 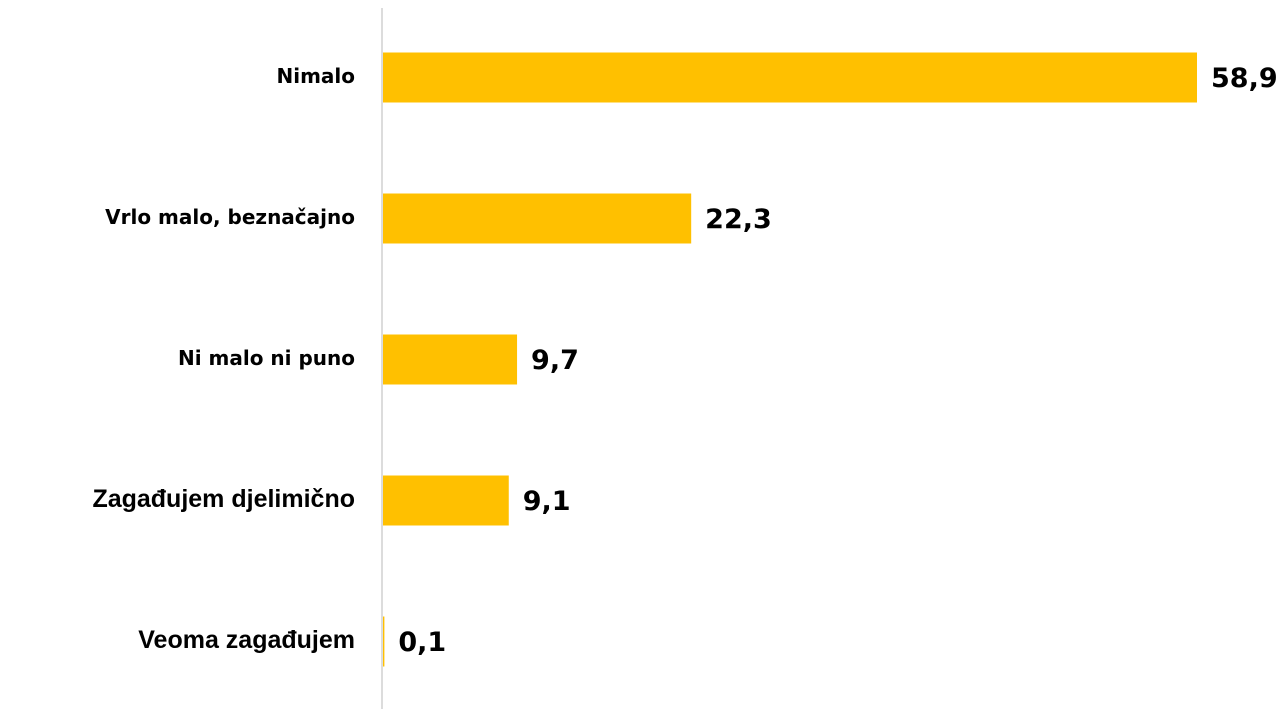 I want to click on category-label: Vrlo malo, beznačajno, so click(x=230, y=217).